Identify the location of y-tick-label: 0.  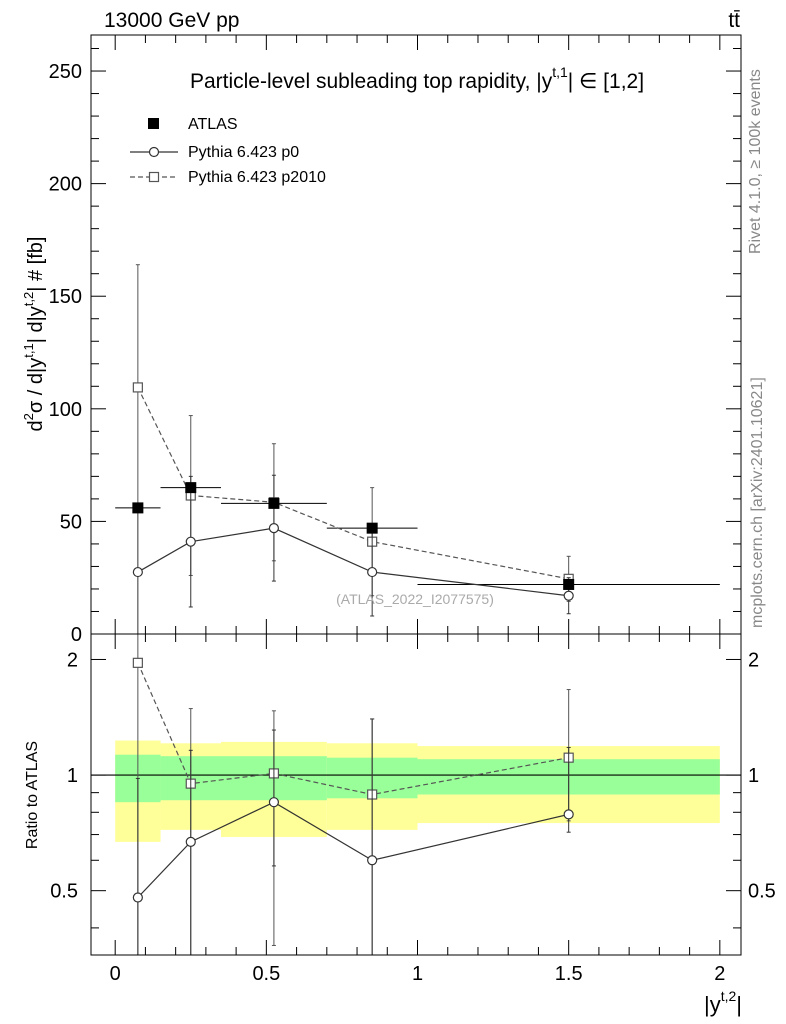
(76, 635).